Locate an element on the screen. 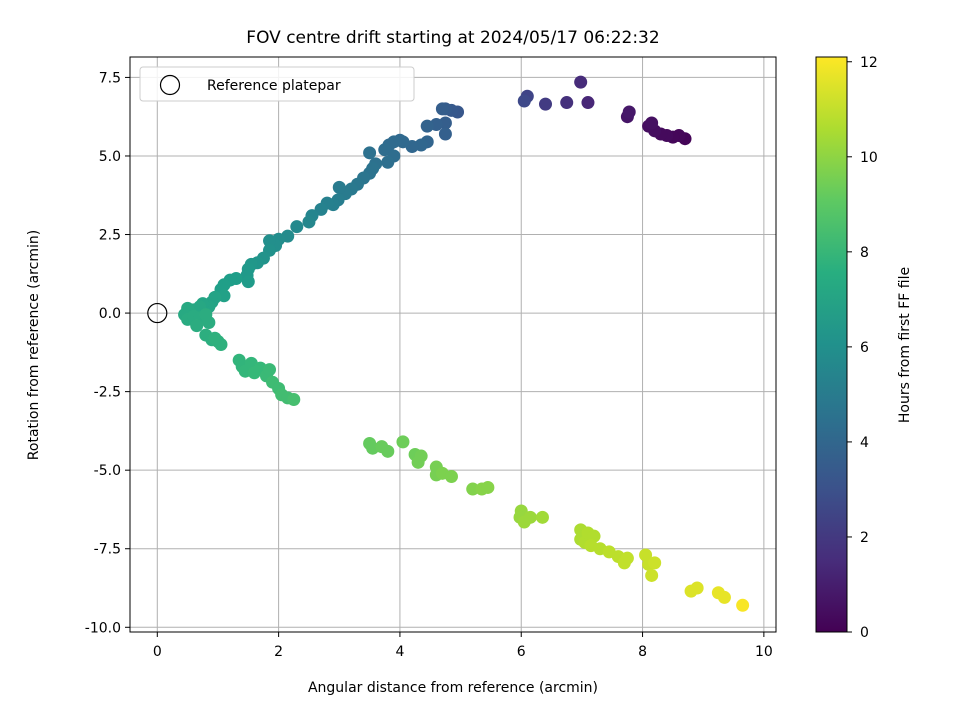 The height and width of the screenshot is (720, 960). x-axis-ticks: 0 2 4 6 8 10 is located at coordinates (463, 646).